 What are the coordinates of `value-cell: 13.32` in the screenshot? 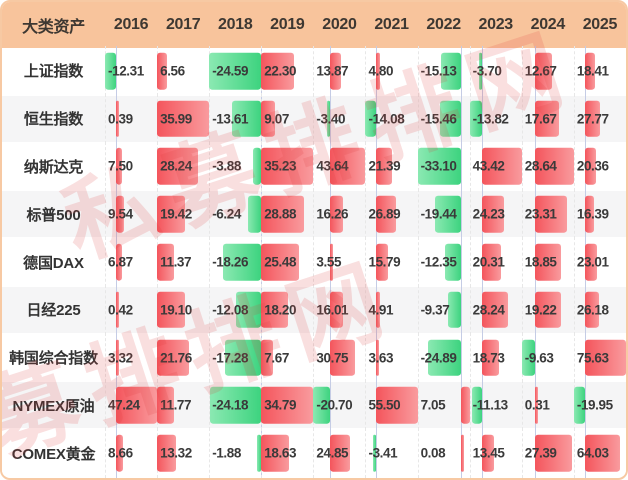 It's located at (183, 453).